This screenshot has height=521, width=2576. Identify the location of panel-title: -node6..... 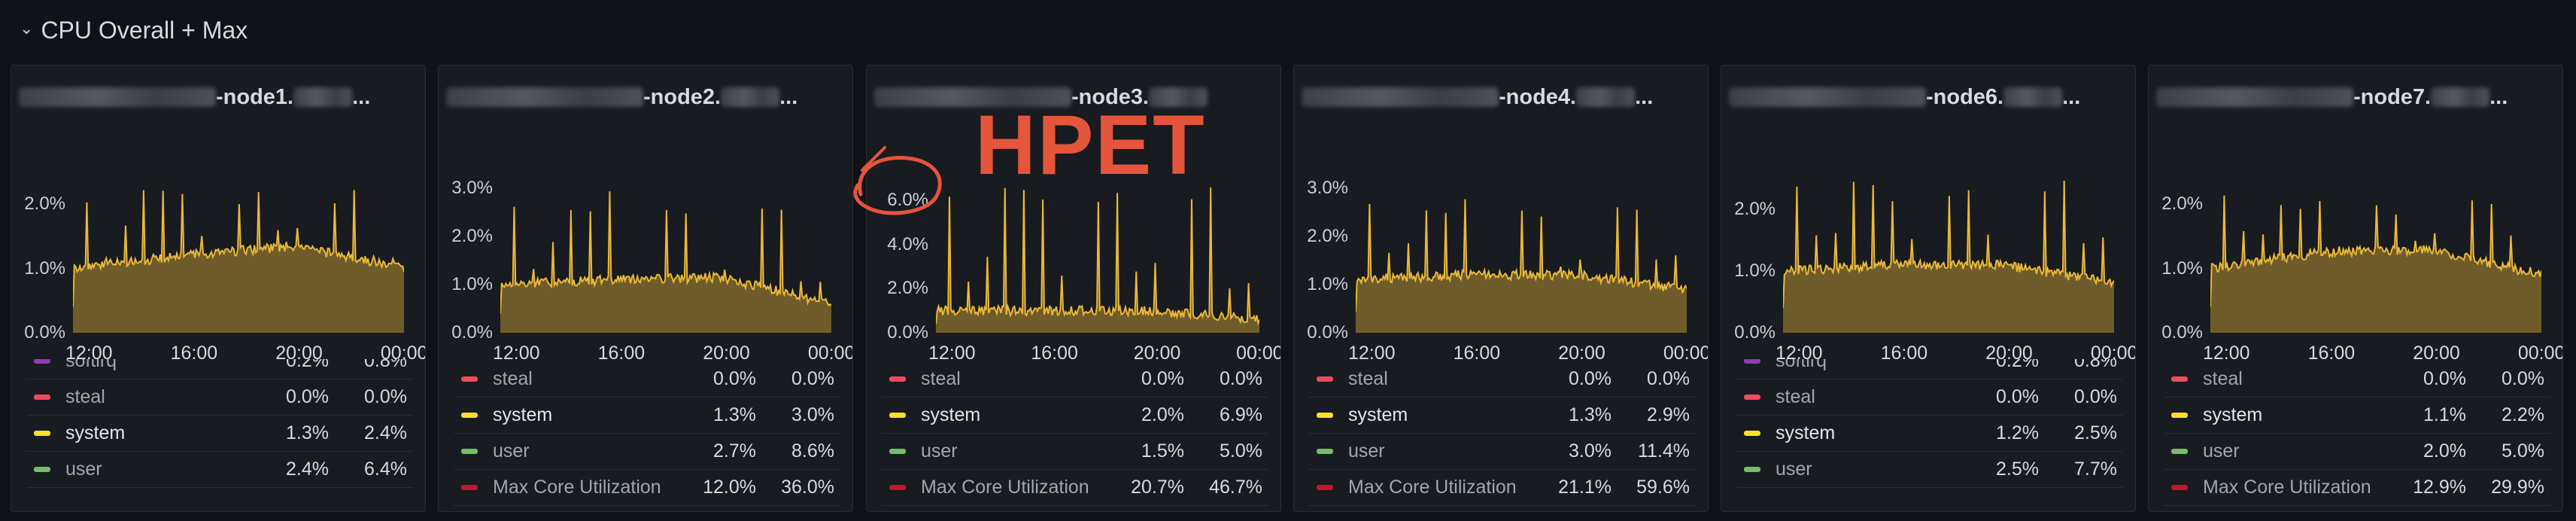
(1924, 97).